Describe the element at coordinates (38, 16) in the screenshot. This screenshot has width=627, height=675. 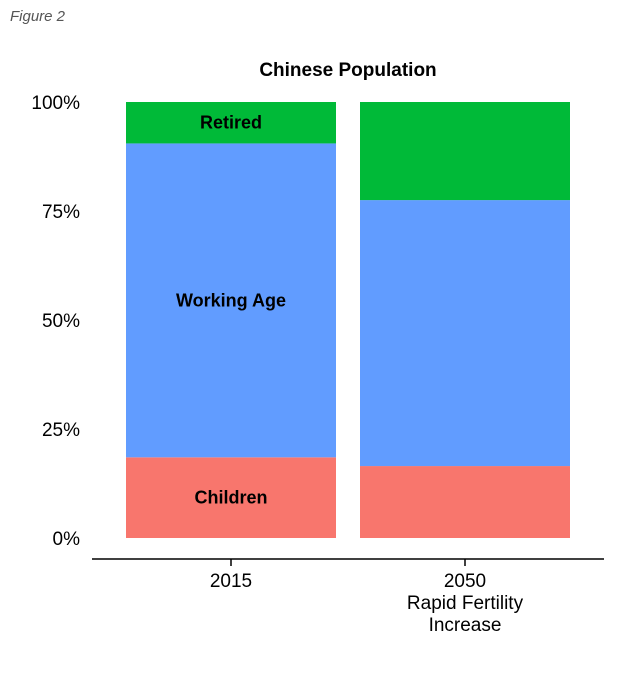
I see `figure-label: Figure 2` at that location.